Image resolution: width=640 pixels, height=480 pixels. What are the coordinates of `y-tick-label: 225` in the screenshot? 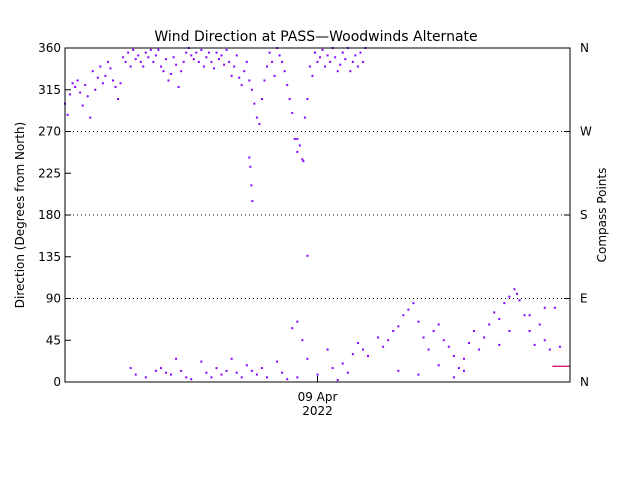 It's located at (49, 173).